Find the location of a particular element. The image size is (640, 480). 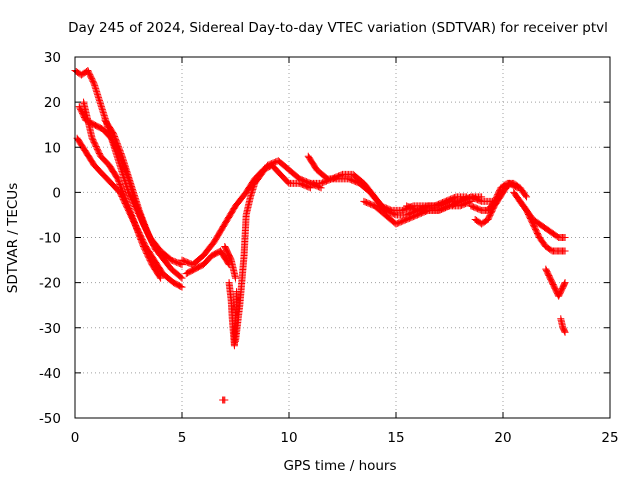

series-arc-a is located at coordinates (128, 168).